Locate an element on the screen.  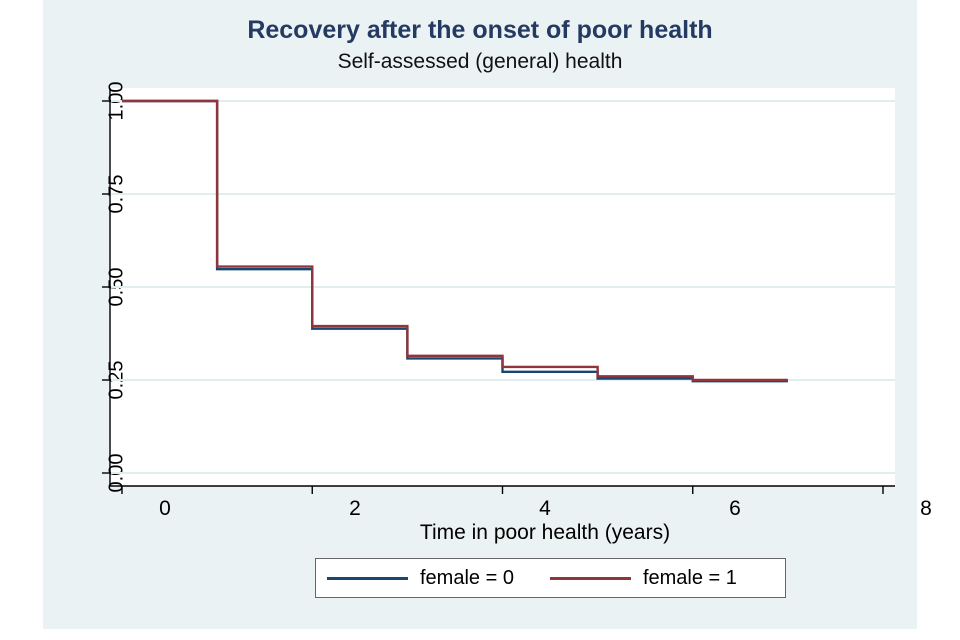
x-tick-label-0: 0 is located at coordinates (165, 508).